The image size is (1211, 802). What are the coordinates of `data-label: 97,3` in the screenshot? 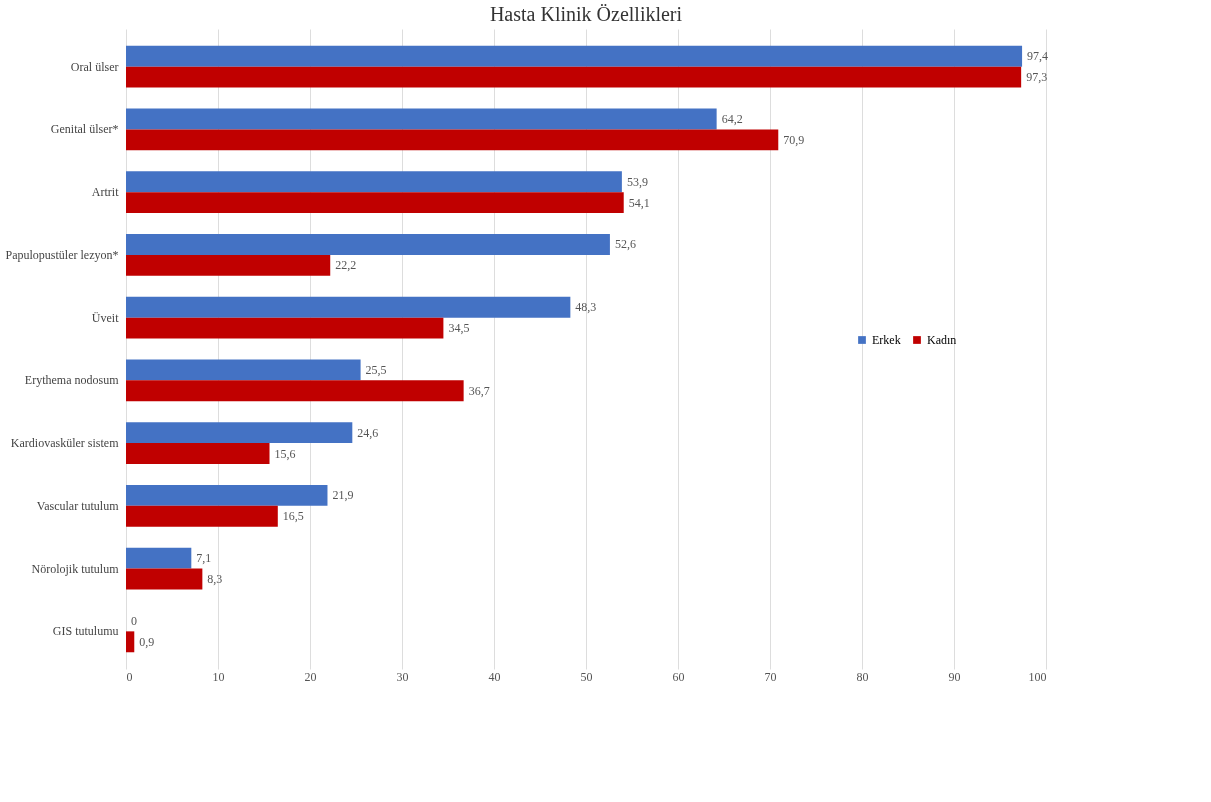 It's located at (1037, 77).